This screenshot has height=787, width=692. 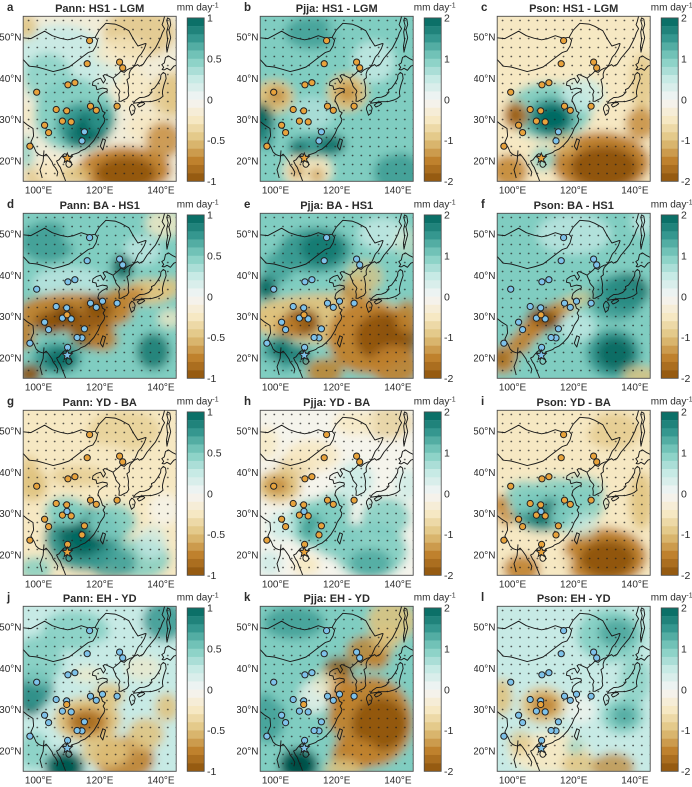 I want to click on svg-text: Pann: BA - HS1, so click(x=100, y=206).